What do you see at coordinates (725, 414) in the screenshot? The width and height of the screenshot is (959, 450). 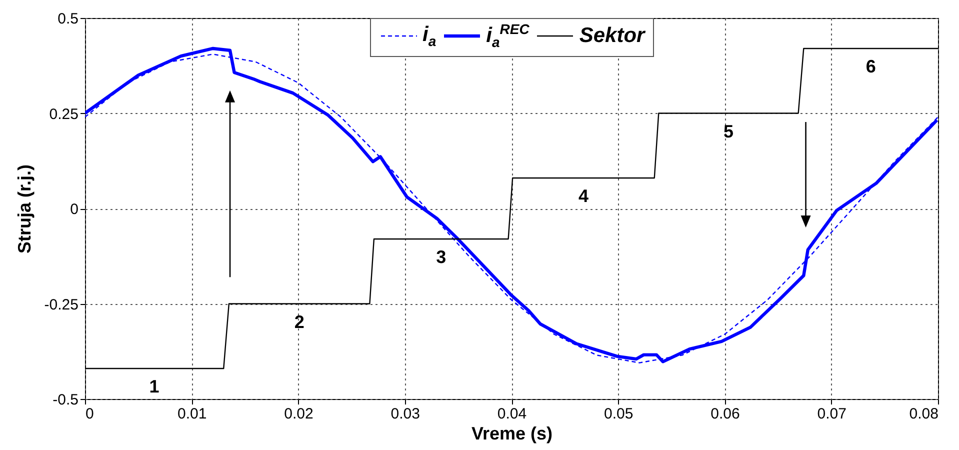 I see `x-tick-label: 0.06` at bounding box center [725, 414].